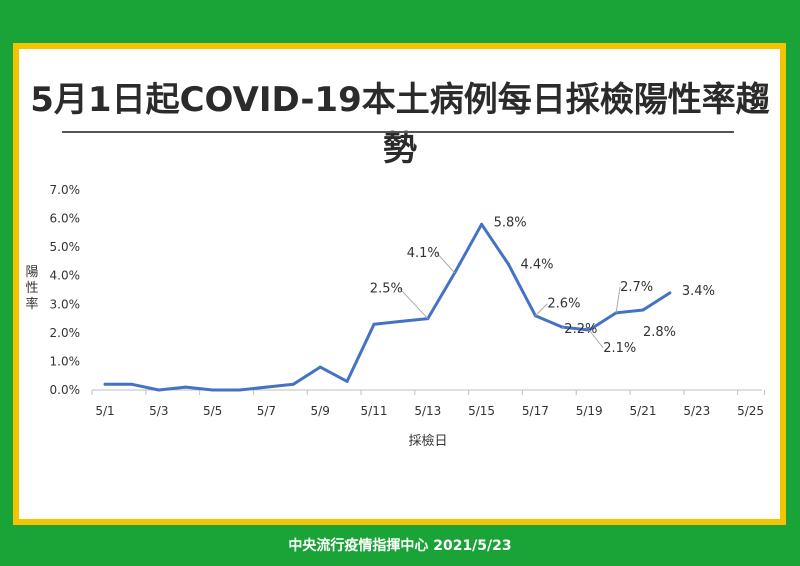  I want to click on y-axis-label-char: 率, so click(31, 304).